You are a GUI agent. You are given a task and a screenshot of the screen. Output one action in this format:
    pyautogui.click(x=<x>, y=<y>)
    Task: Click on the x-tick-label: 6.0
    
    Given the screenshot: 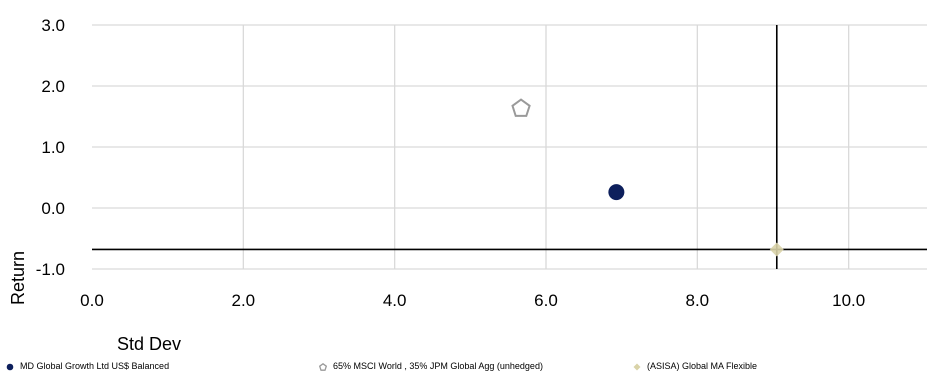 What is the action you would take?
    pyautogui.click(x=546, y=300)
    